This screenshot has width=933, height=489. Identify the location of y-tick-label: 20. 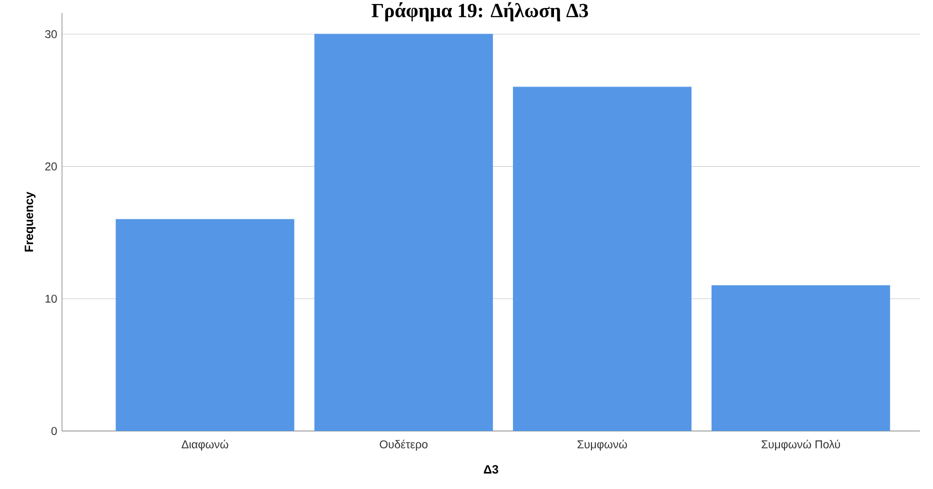
(51, 166).